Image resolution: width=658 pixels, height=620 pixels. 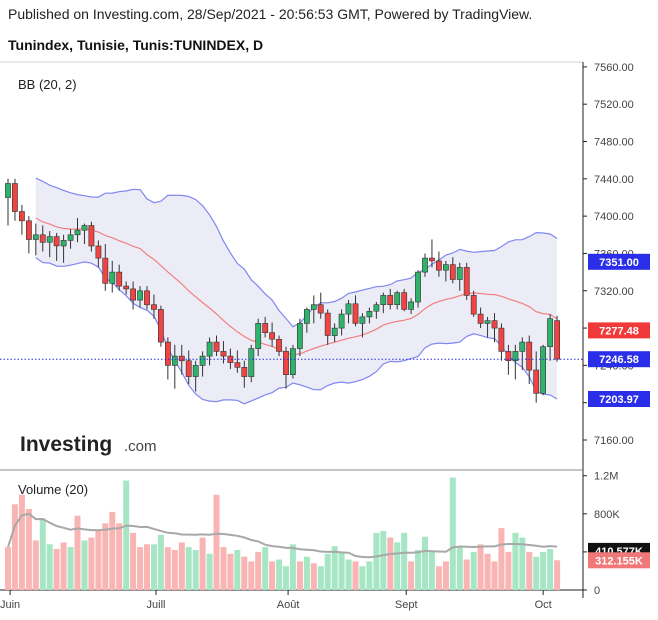 I want to click on price-tick-label: 7440.00, so click(x=614, y=180).